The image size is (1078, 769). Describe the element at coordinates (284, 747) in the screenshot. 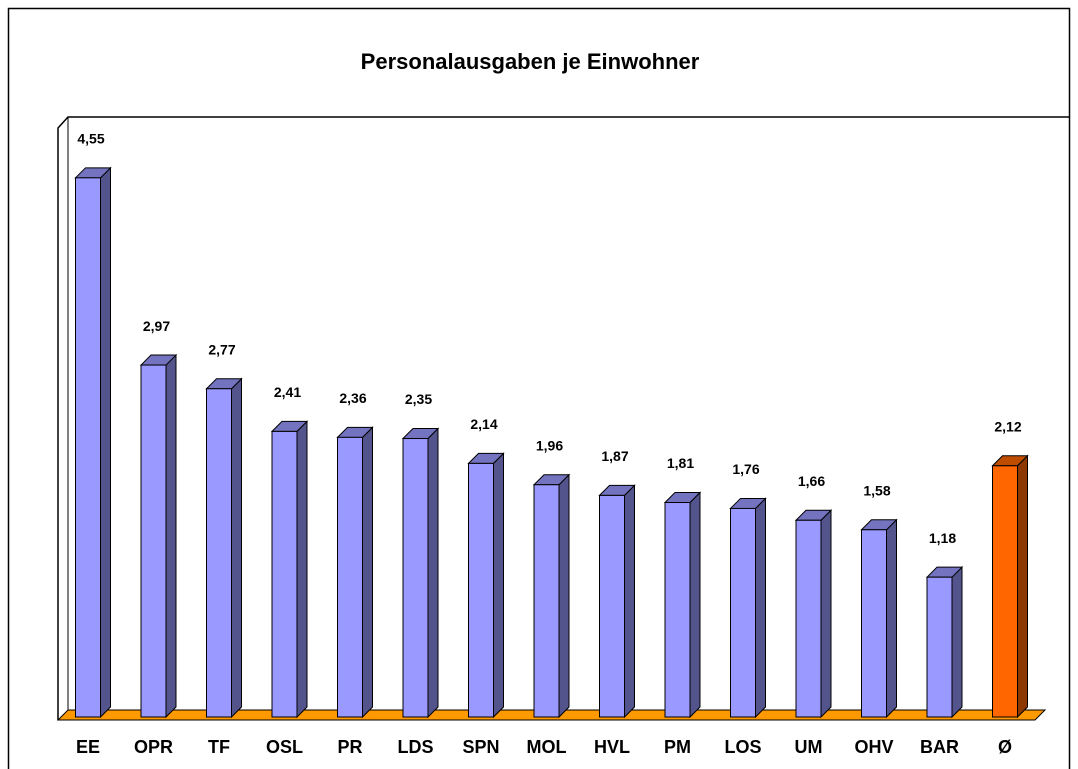

I see `x-tick-label: OSL` at that location.